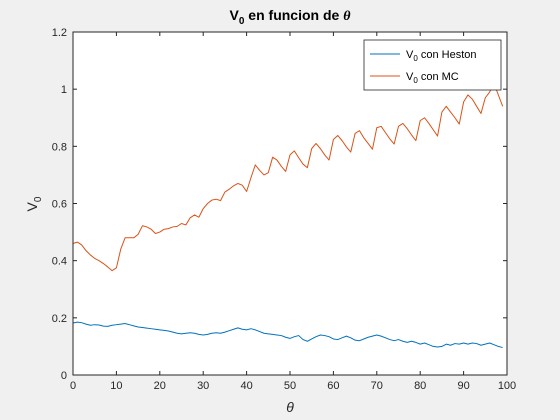 The image size is (560, 420). What do you see at coordinates (235, 15) in the screenshot?
I see `title-main: V` at bounding box center [235, 15].